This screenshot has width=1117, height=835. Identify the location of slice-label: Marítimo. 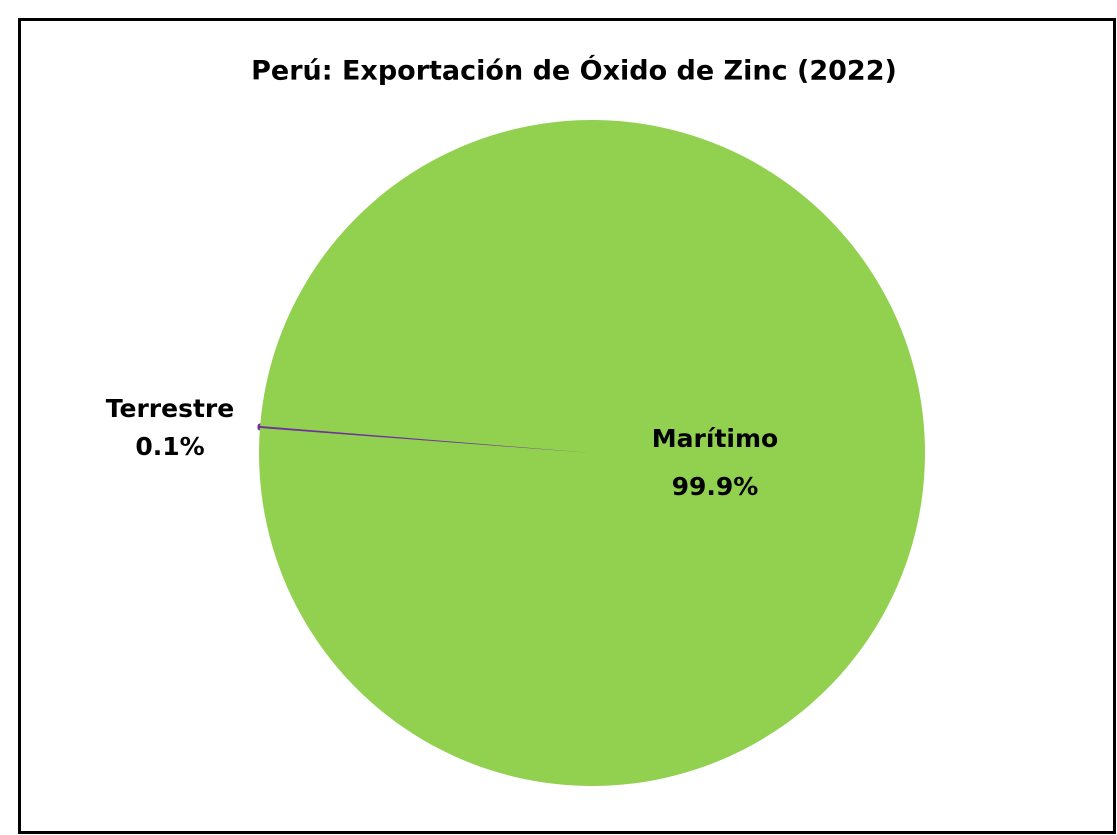
(715, 438).